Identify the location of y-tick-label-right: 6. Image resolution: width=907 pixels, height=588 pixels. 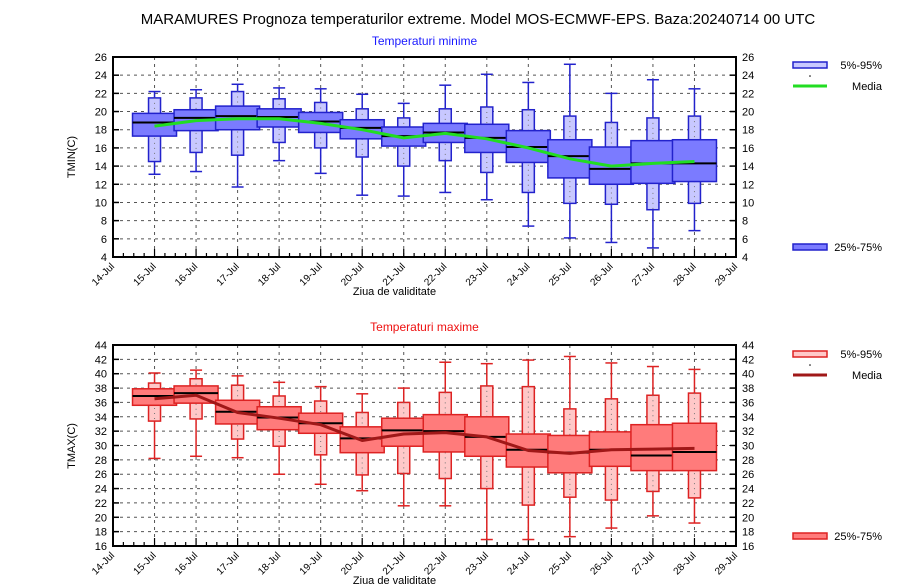
(745, 240).